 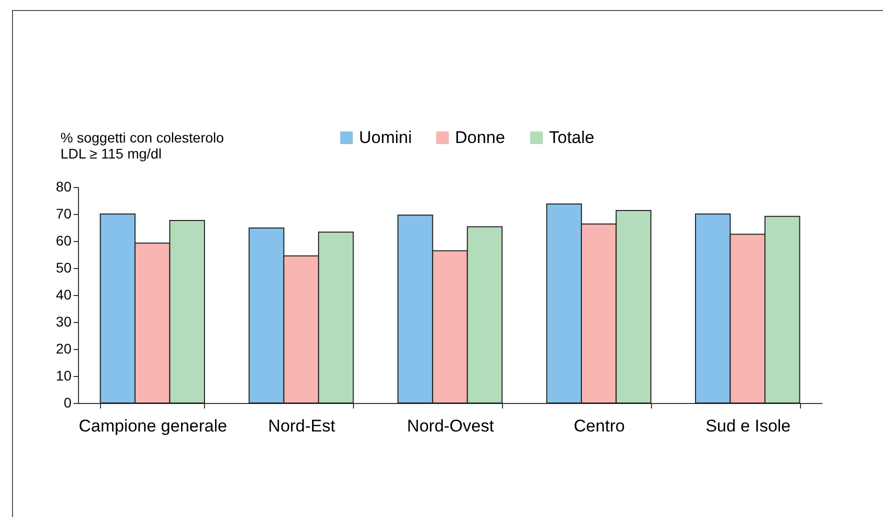 What do you see at coordinates (64, 294) in the screenshot?
I see `y-tick-label: 40` at bounding box center [64, 294].